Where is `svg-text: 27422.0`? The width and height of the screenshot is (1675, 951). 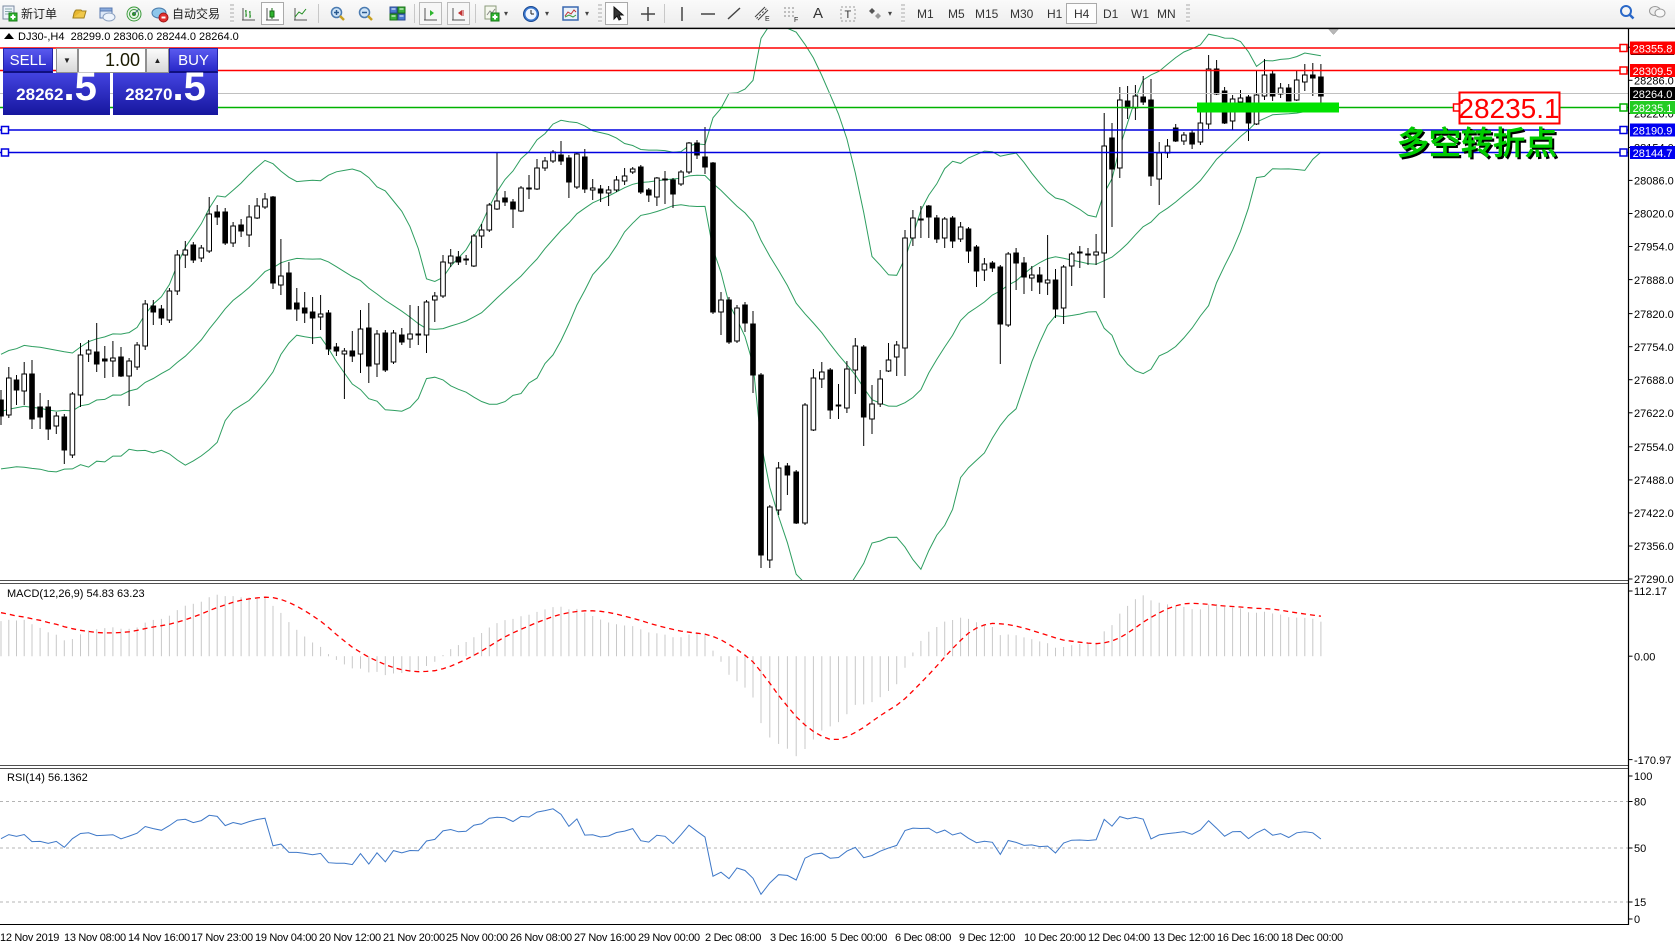
svg-text: 27422.0 is located at coordinates (1654, 514).